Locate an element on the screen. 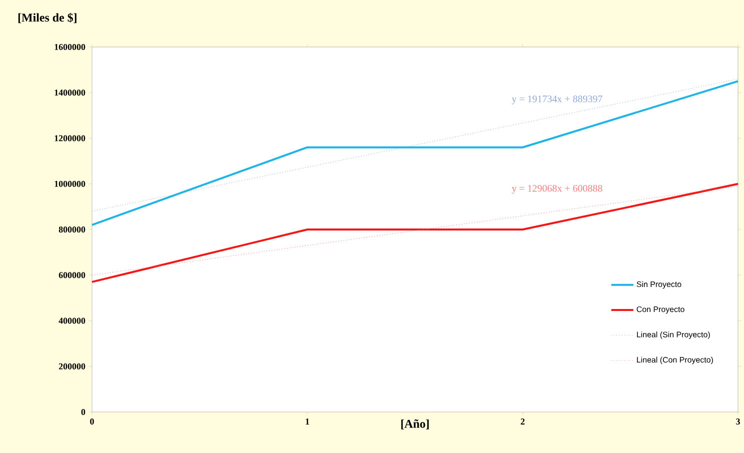 The width and height of the screenshot is (744, 453). x-tick-label: 1 is located at coordinates (308, 421).